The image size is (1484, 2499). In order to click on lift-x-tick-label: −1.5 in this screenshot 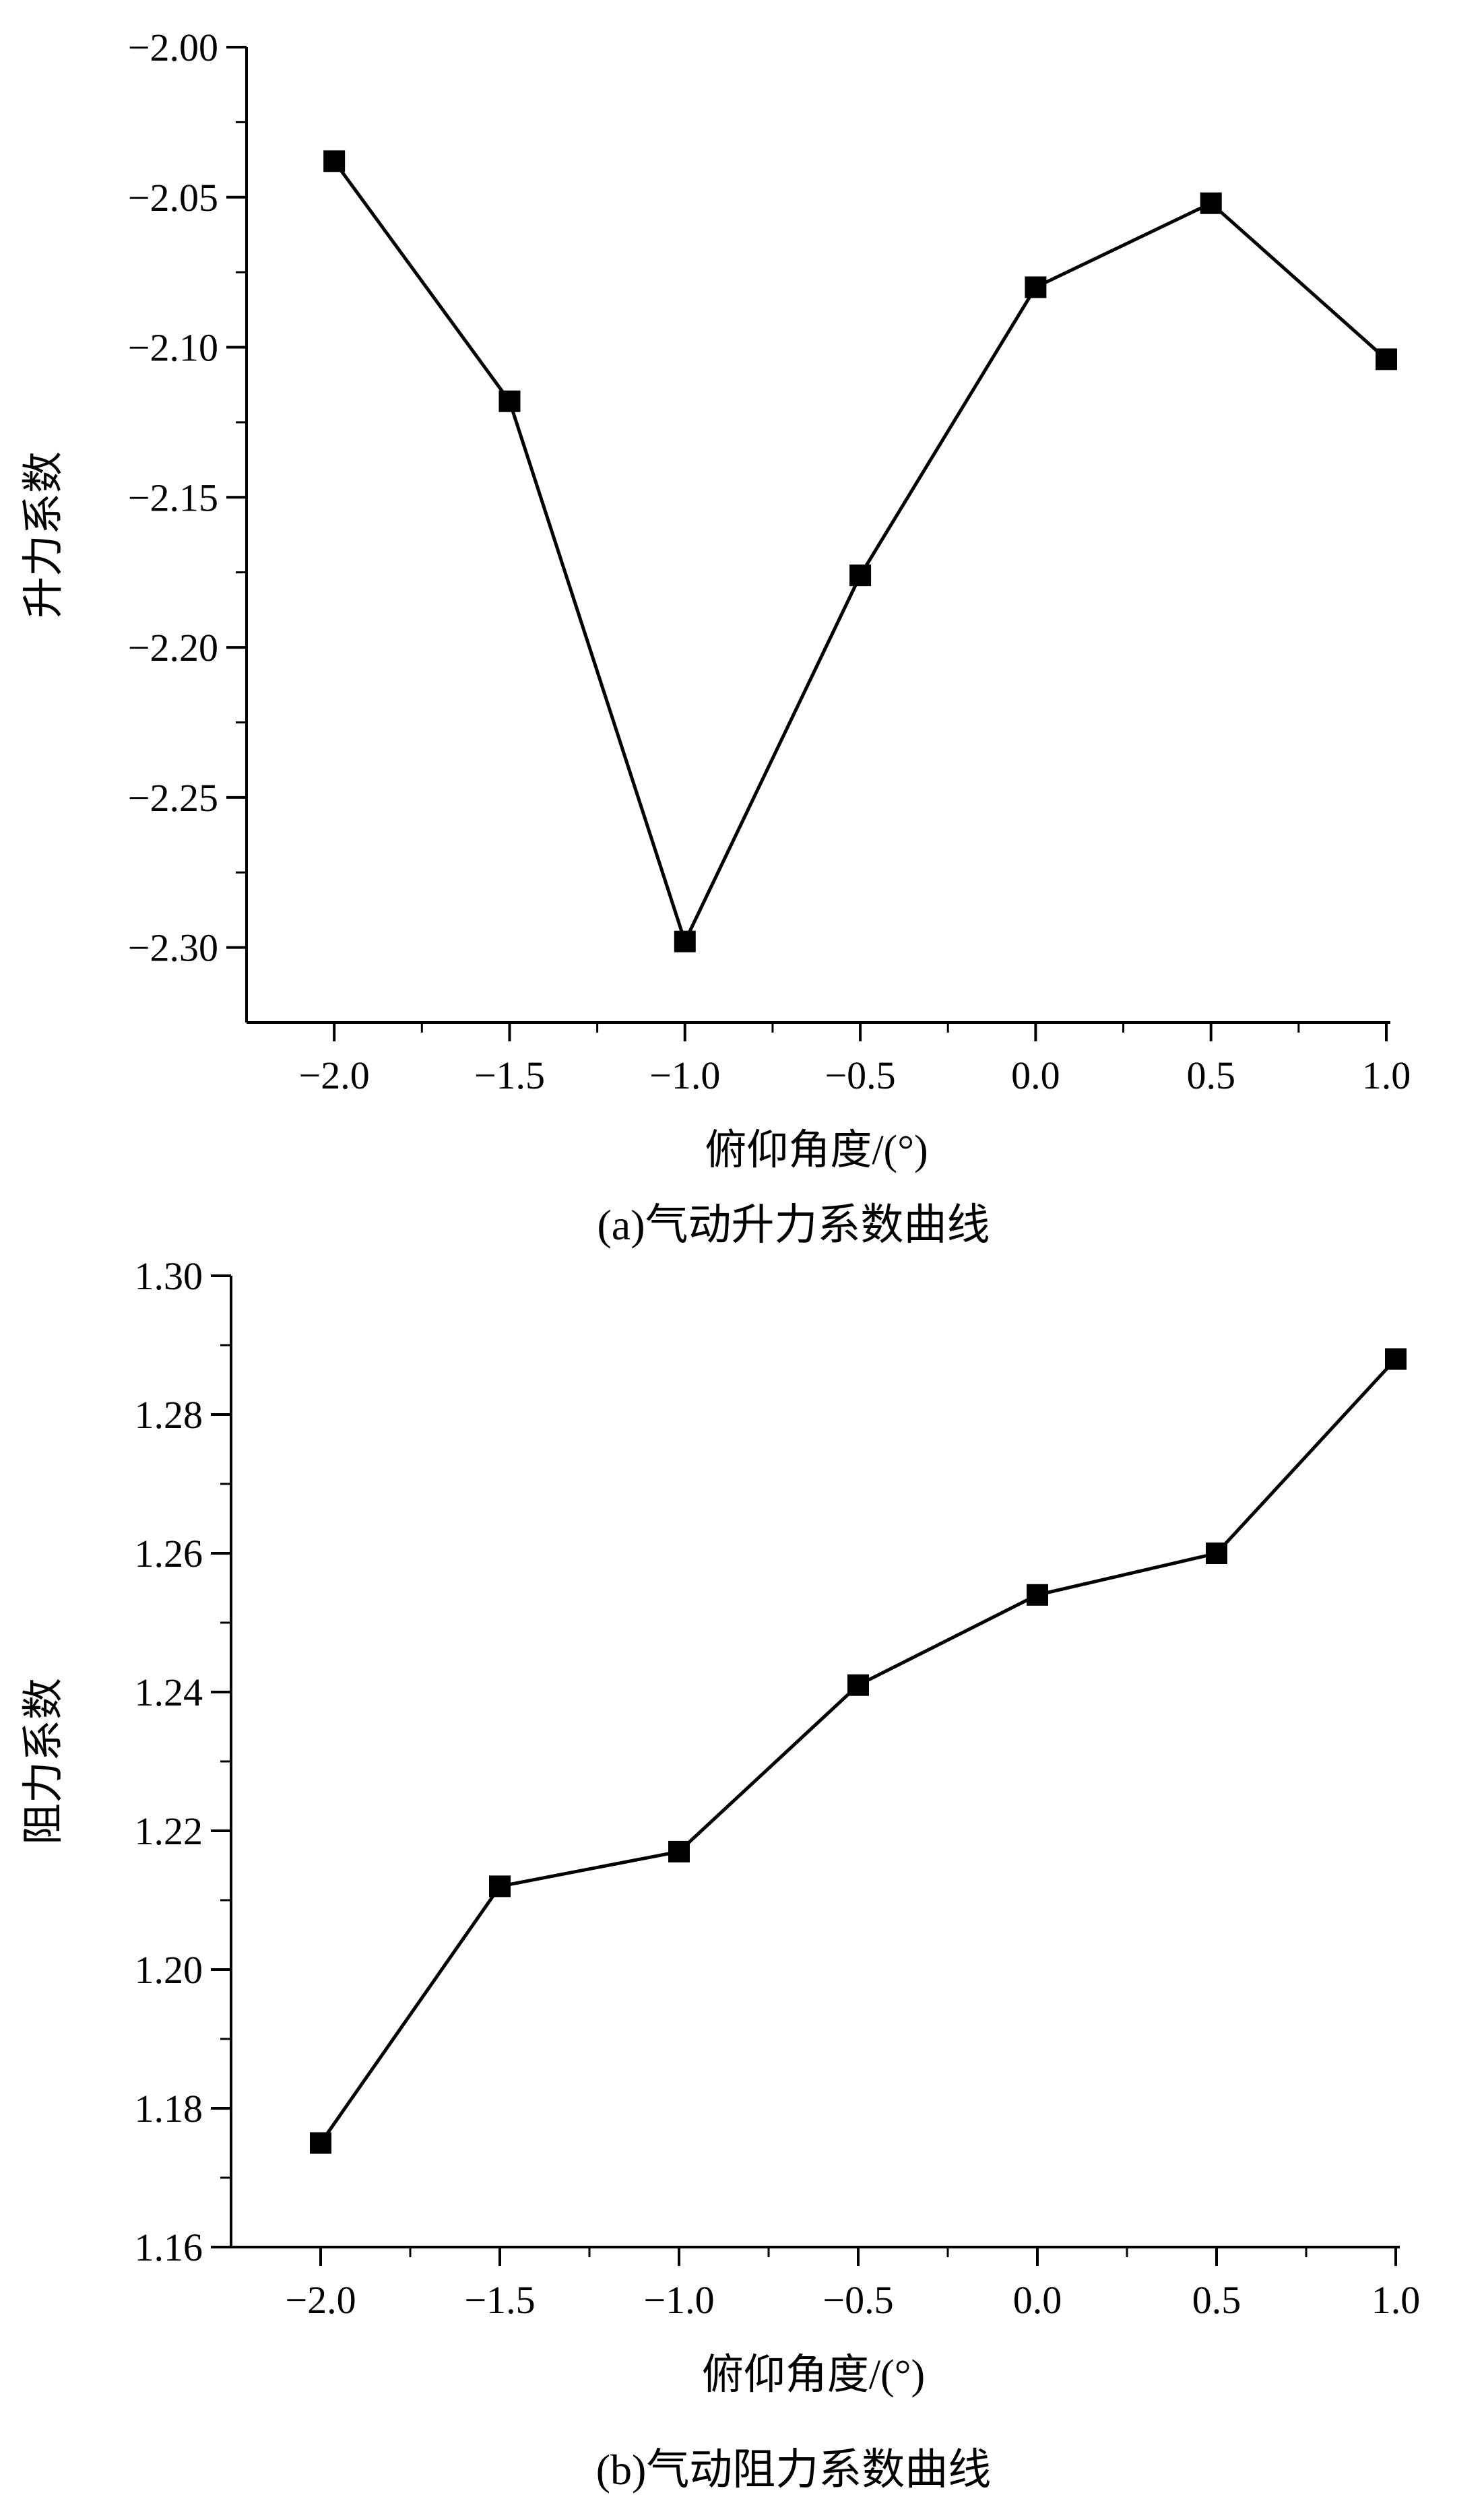, I will do `click(509, 1075)`.